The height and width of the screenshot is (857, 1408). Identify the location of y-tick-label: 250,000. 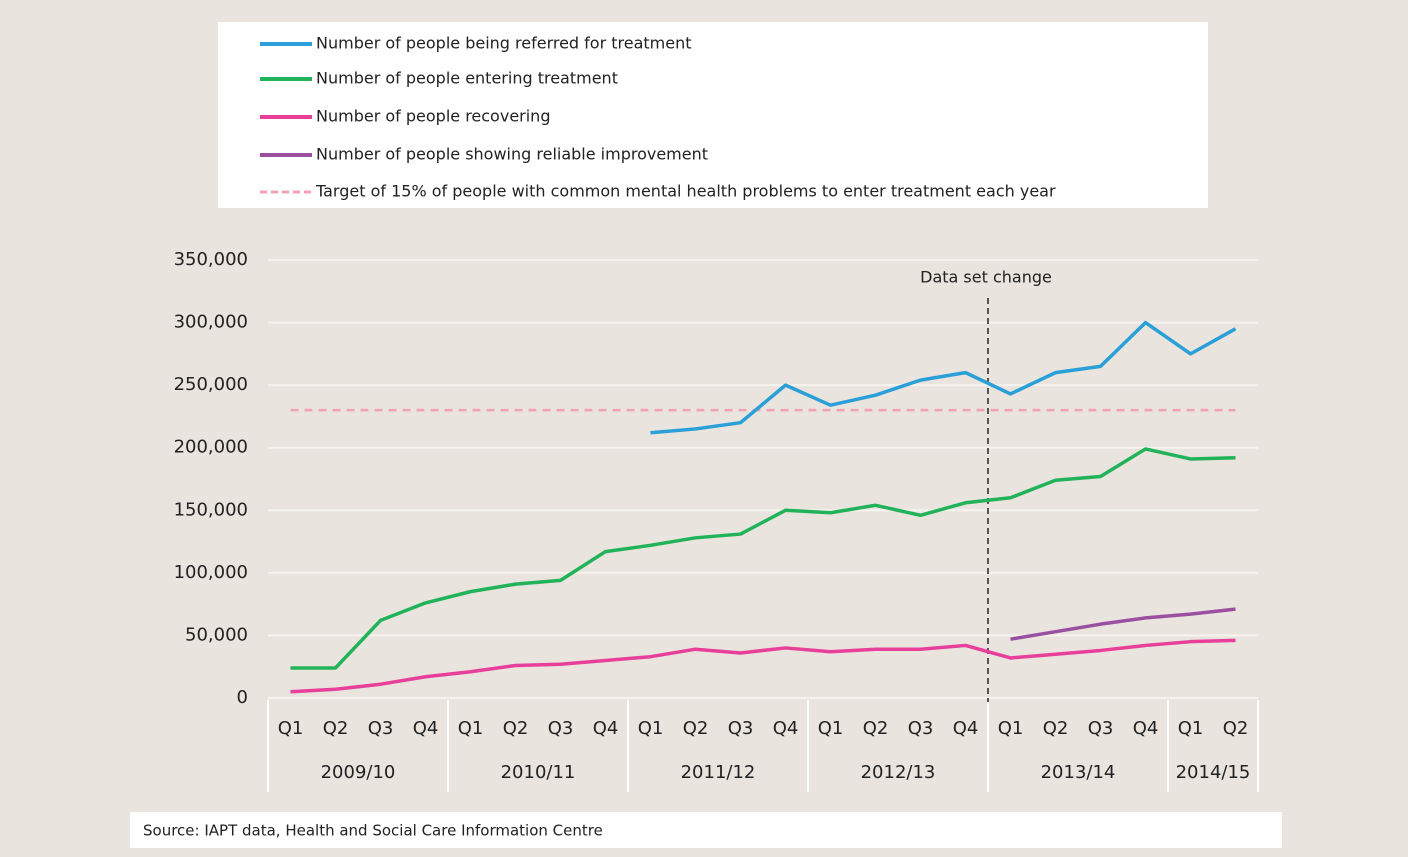
(211, 384).